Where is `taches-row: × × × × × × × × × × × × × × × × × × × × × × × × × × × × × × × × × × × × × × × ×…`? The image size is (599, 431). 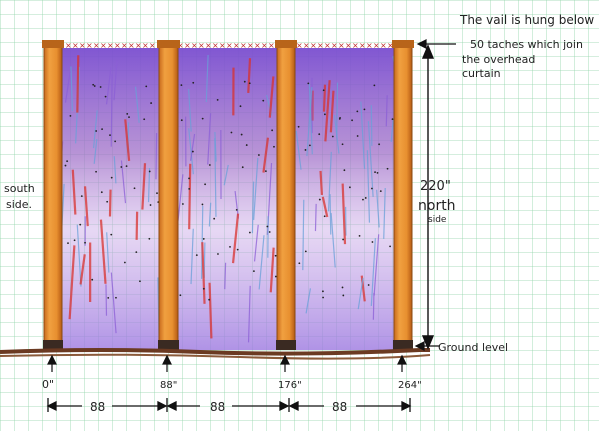
taches-row: × × × × × × × × × × × × × × × × × × × × × × × × × × × × × × × × × × × × × × × ×… is located at coordinates (229, 45).